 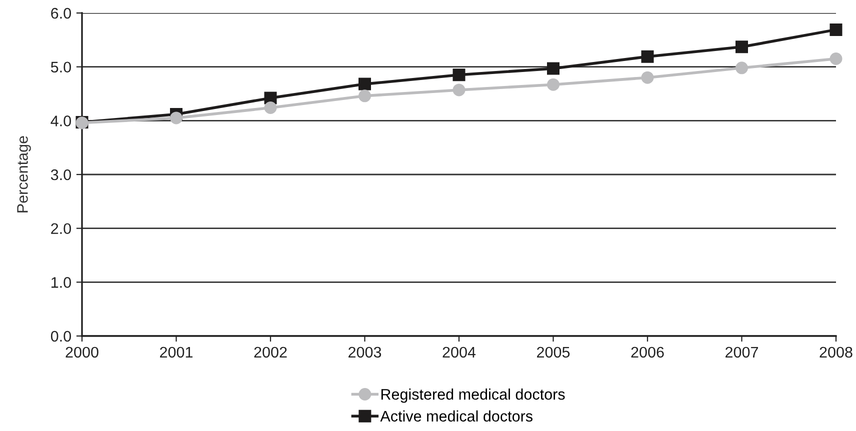 I want to click on x-tick-label: 2002, so click(x=270, y=352).